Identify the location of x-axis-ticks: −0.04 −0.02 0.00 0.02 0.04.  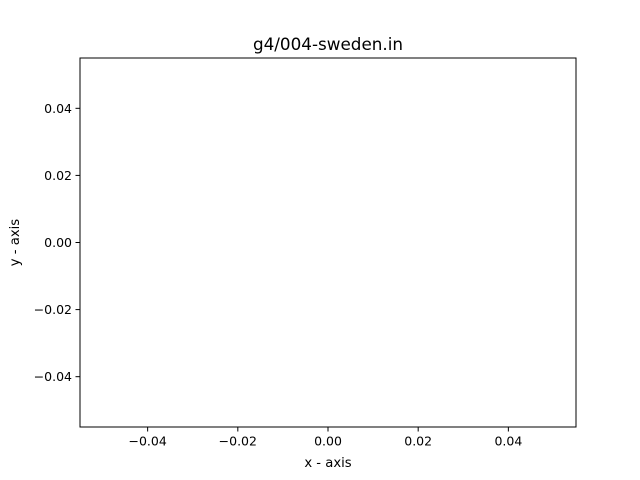
(325, 438).